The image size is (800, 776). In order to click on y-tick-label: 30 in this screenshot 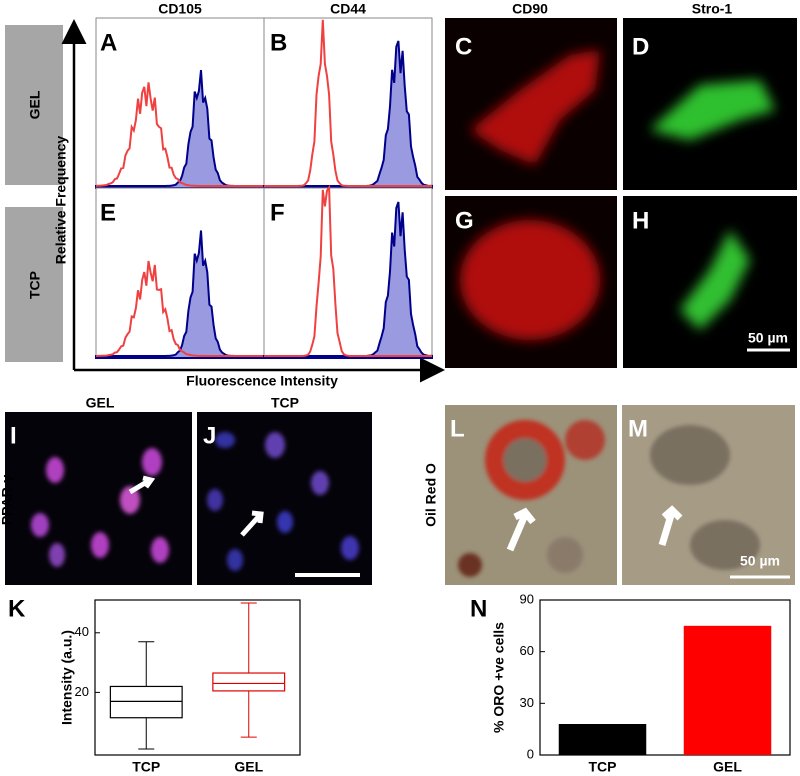, I will do `click(527, 702)`.